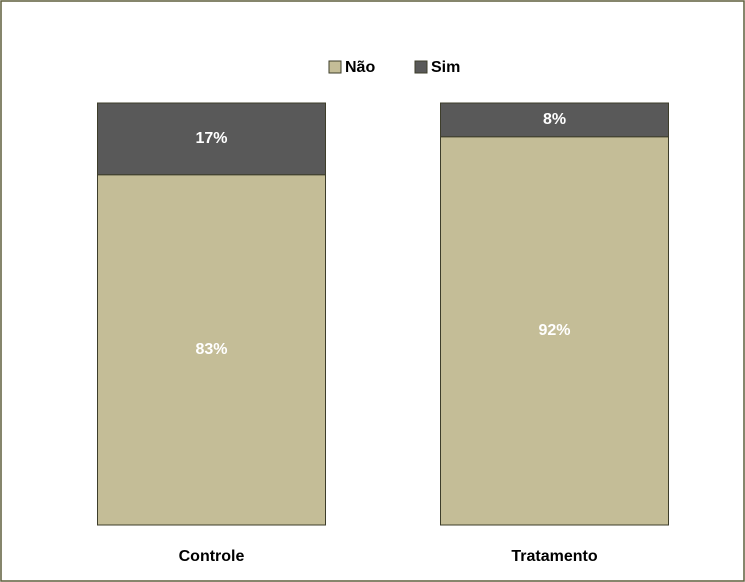  I want to click on data-label: 83%, so click(211, 349).